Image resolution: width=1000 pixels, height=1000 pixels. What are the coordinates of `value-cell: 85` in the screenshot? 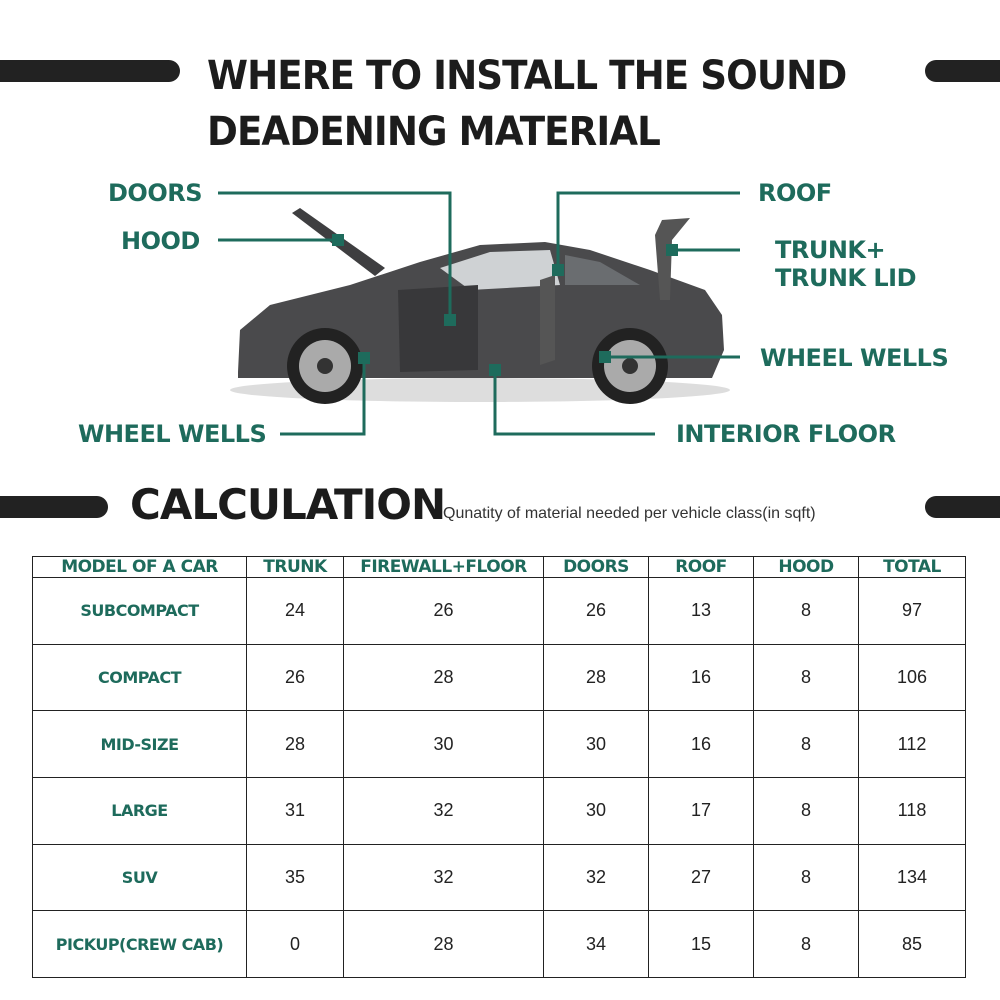 It's located at (912, 944).